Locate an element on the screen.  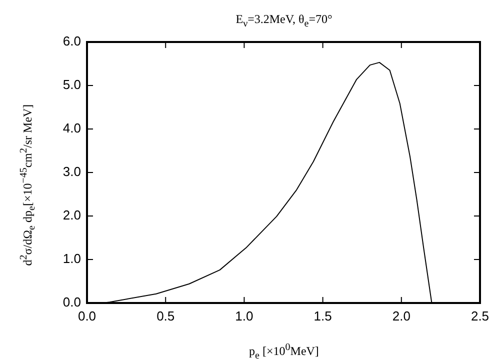
y-tick-label: 4.0 is located at coordinates (71, 128).